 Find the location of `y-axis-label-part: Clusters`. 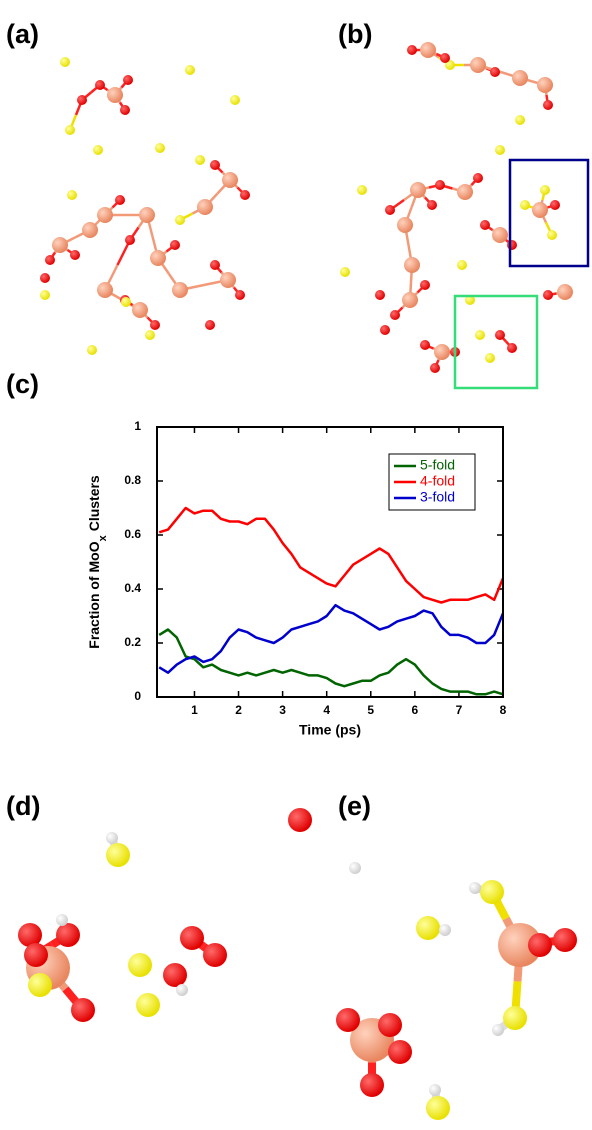

y-axis-label-part: Clusters is located at coordinates (94, 503).